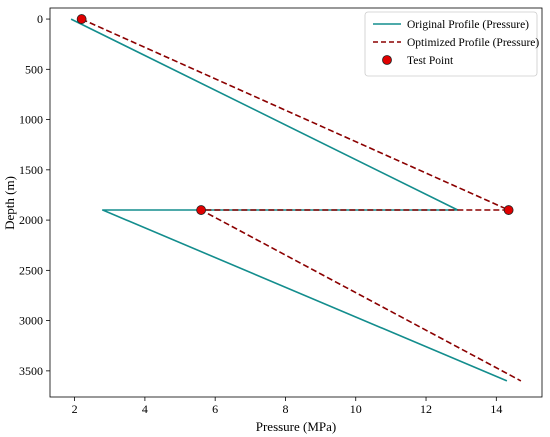  What do you see at coordinates (356, 409) in the screenshot?
I see `x-tick-label-10: 10` at bounding box center [356, 409].